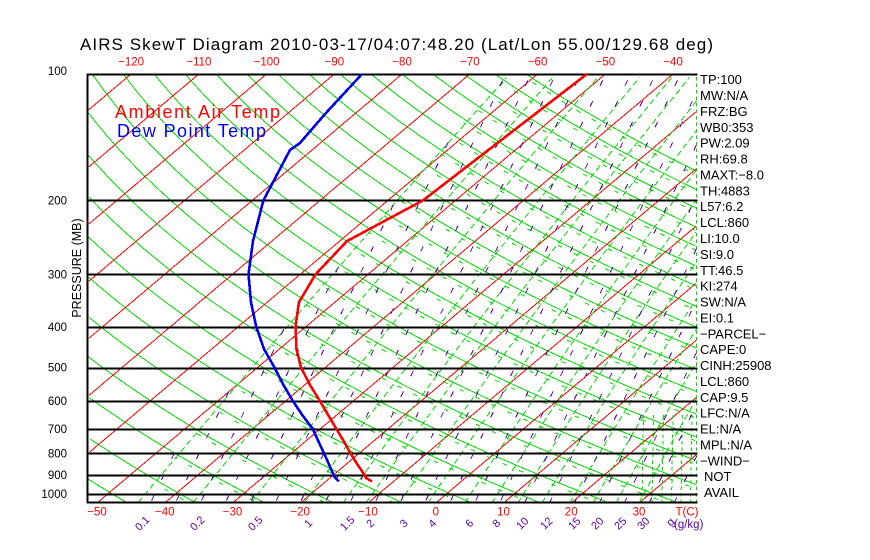 This screenshot has width=870, height=560. I want to click on svg-text: −20, so click(300, 513).